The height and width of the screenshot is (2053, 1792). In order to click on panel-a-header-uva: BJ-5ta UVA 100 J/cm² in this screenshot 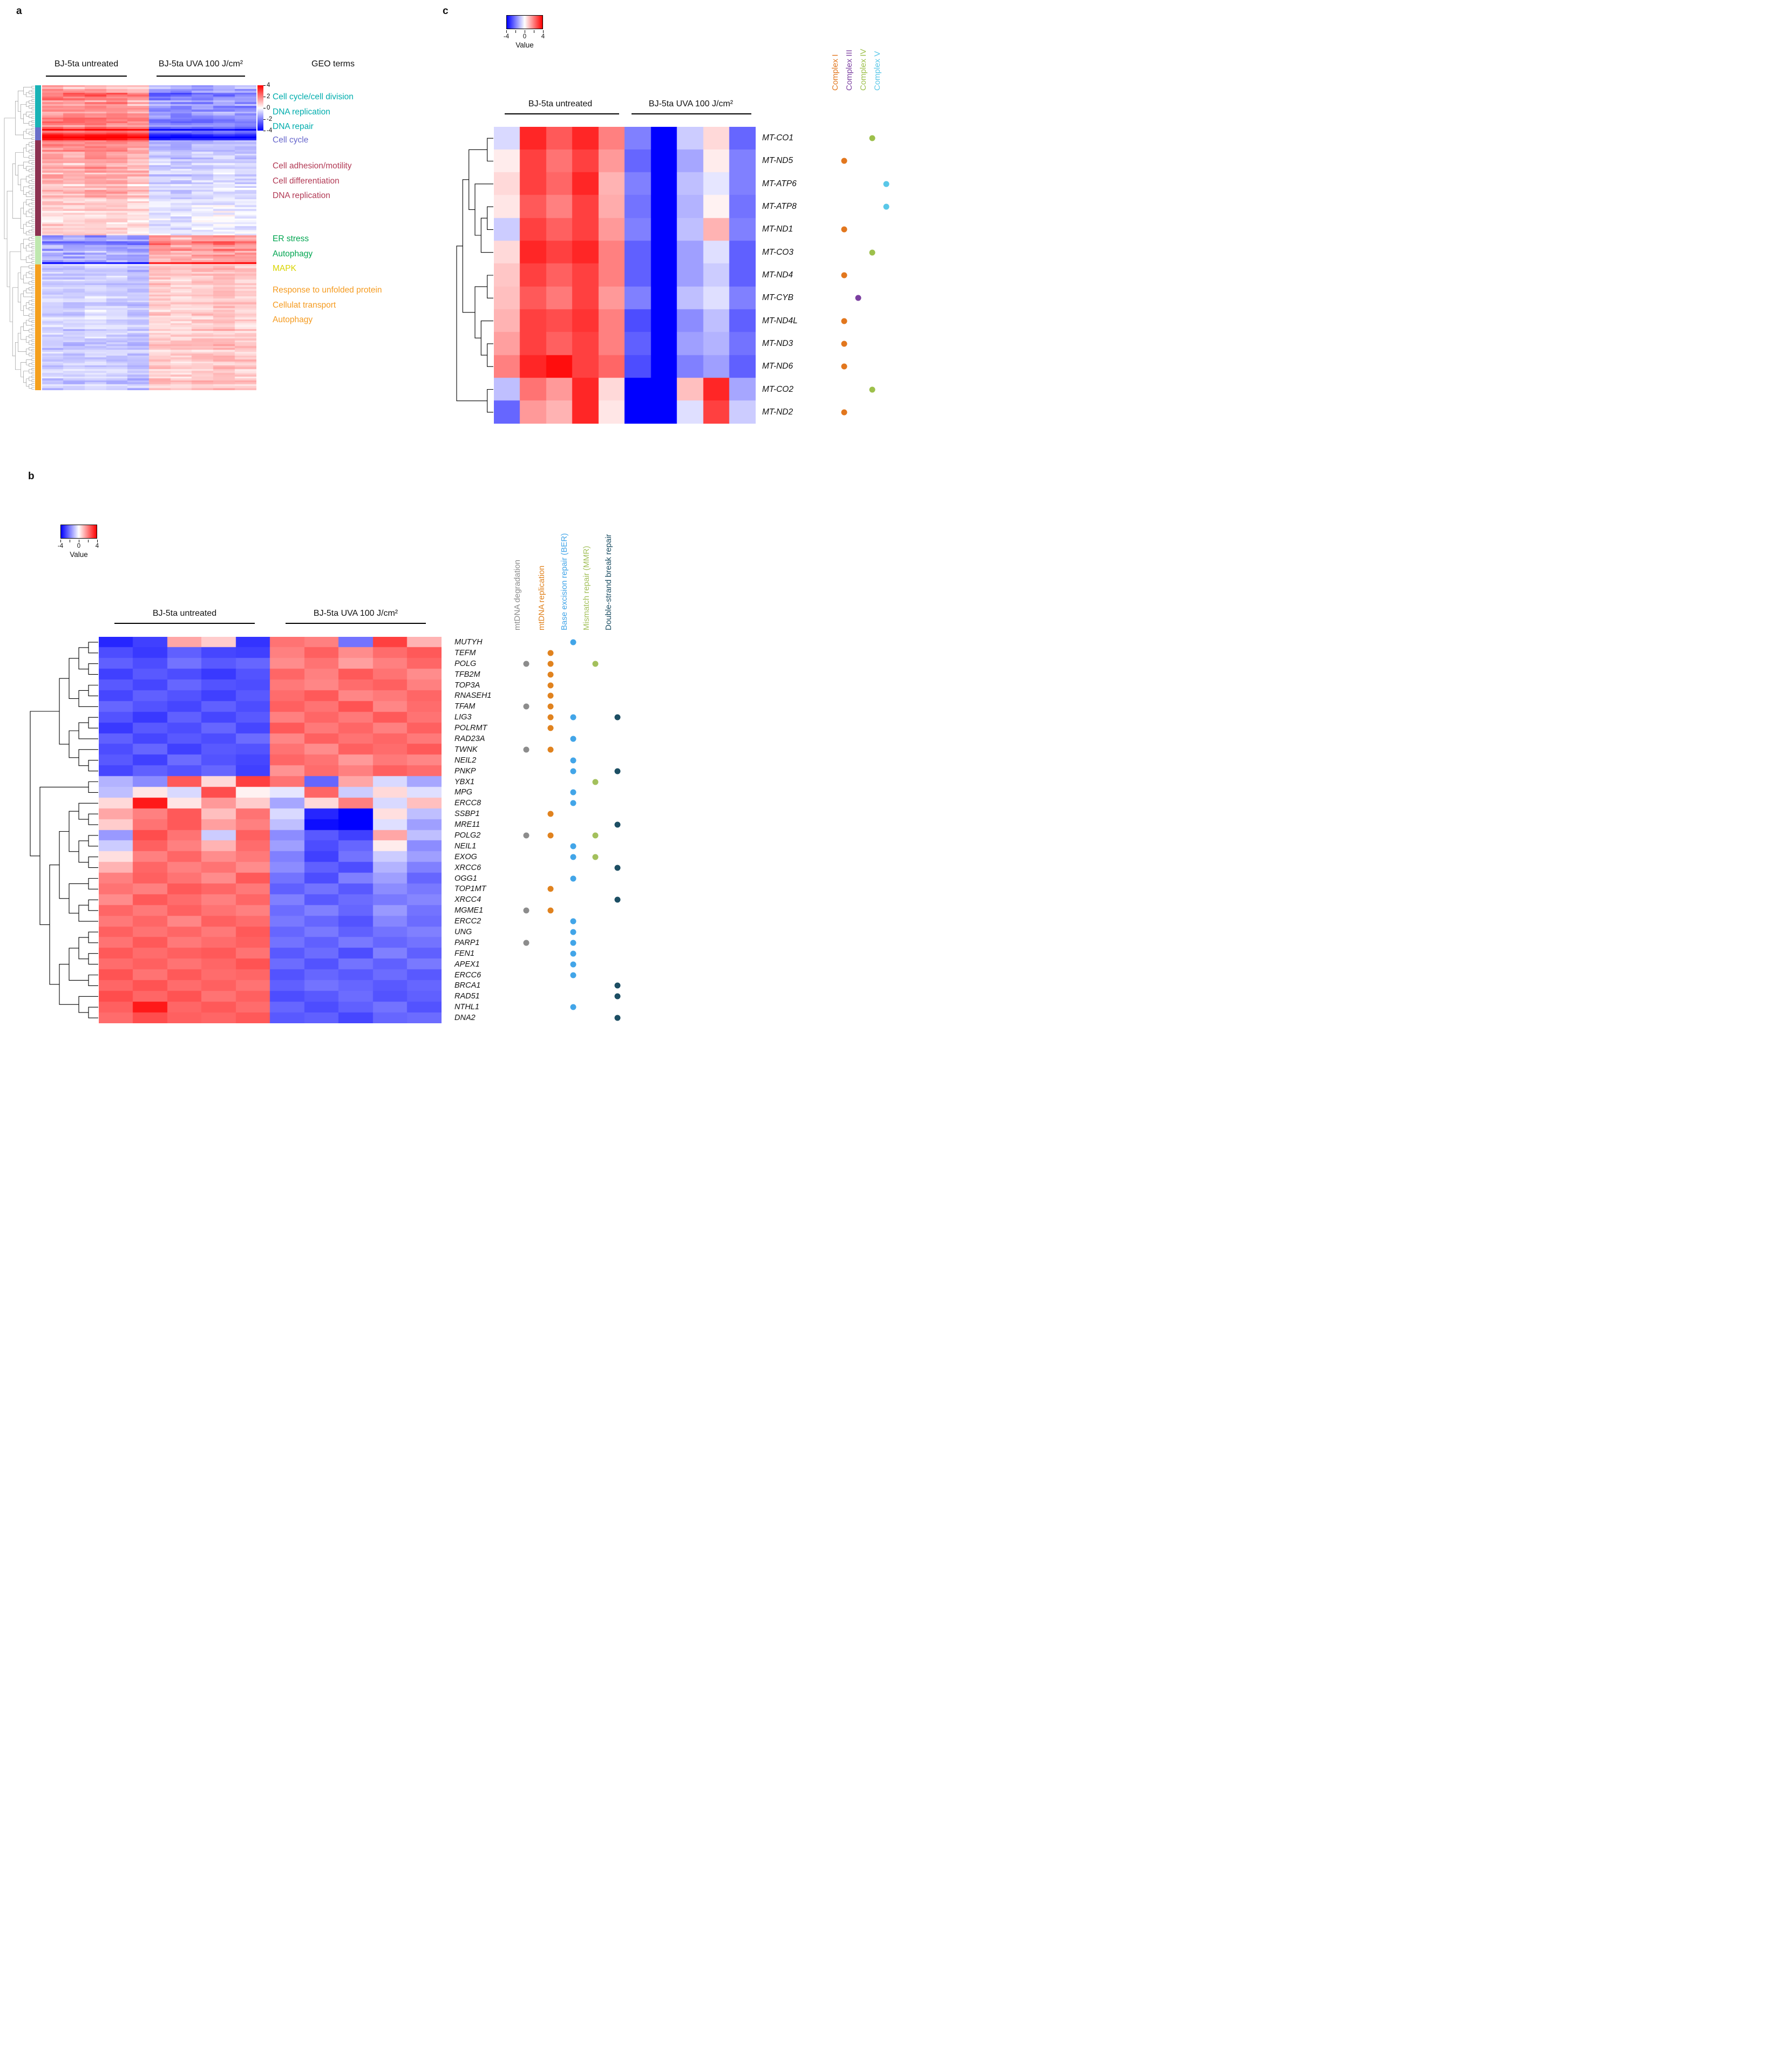, I will do `click(200, 64)`.